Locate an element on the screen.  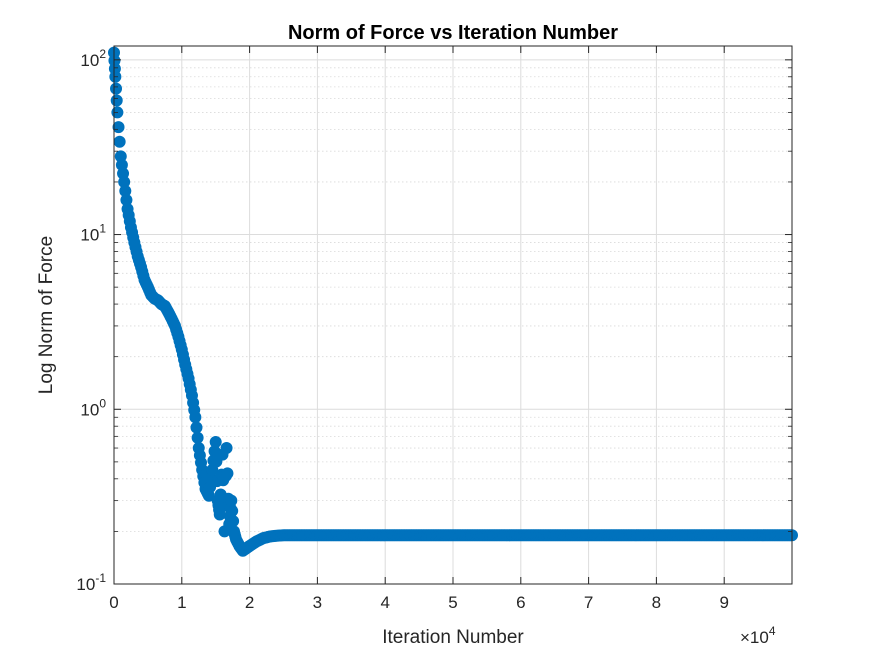
x-axis-exponent-label: ×10⁴ is located at coordinates (758, 635).